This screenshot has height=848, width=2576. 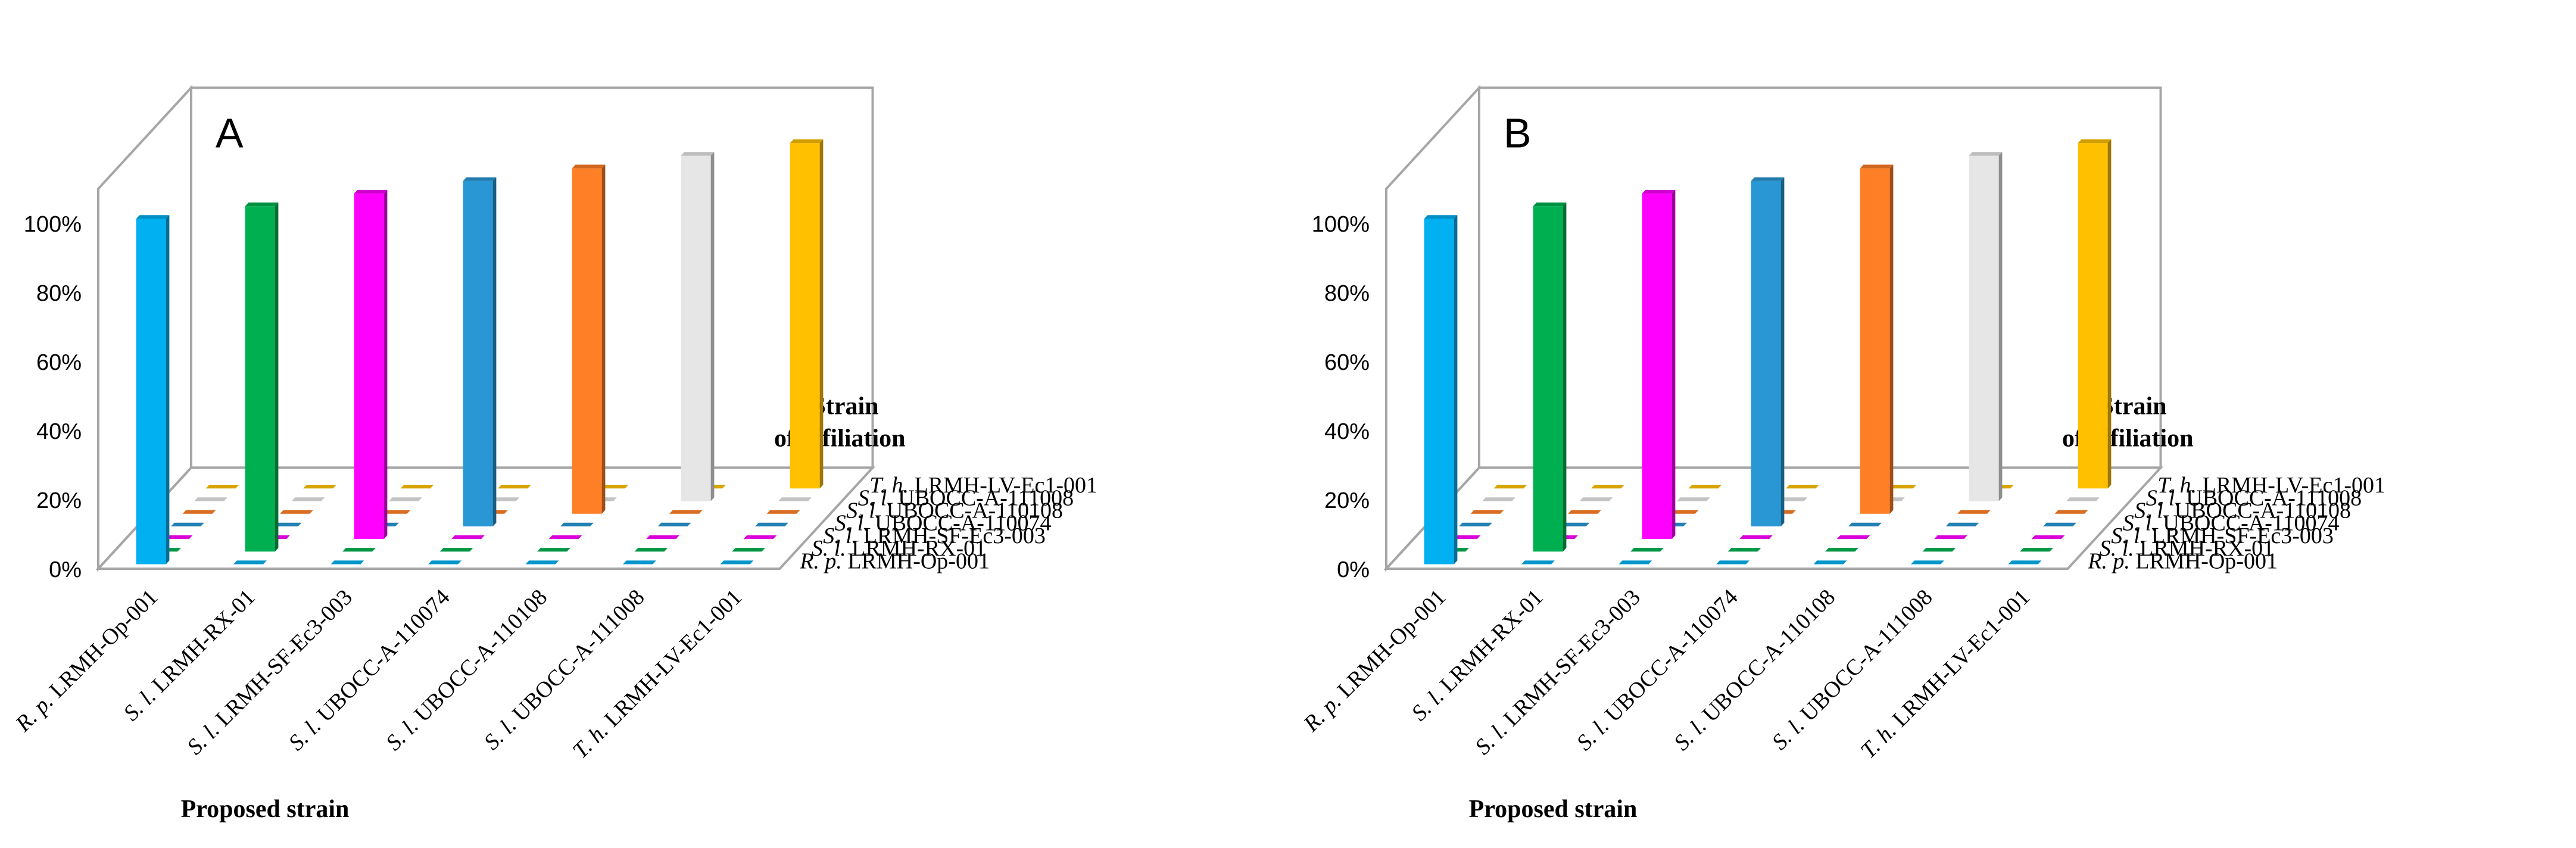 I want to click on affiliation-name: LRMH-LV-Ec1-001, so click(x=1007, y=486).